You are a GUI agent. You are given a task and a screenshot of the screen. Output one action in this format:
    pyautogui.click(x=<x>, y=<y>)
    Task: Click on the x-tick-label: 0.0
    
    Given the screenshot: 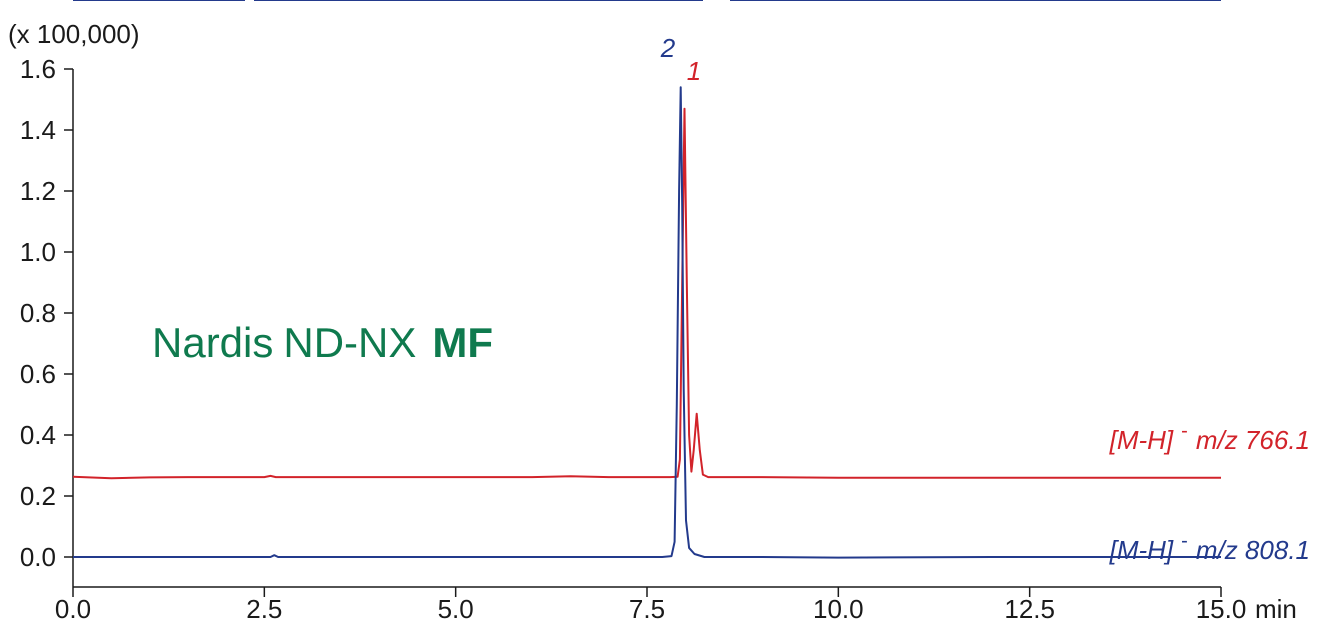 What is the action you would take?
    pyautogui.click(x=73, y=608)
    